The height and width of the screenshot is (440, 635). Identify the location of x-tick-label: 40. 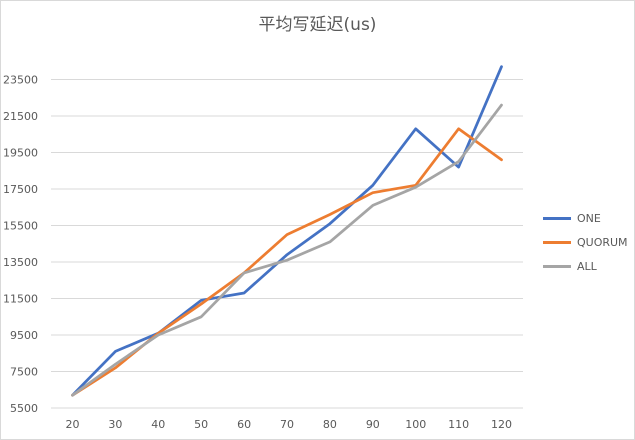
(158, 424).